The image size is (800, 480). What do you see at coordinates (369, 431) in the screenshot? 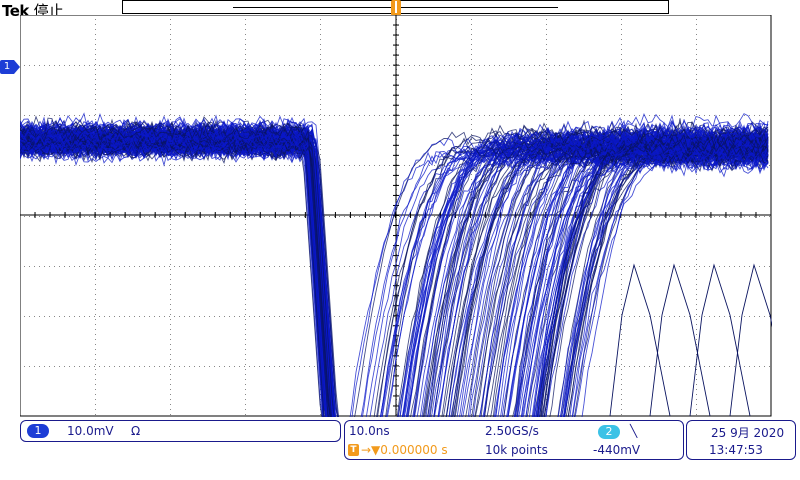
I see `timebase-scale: 10.0ns` at bounding box center [369, 431].